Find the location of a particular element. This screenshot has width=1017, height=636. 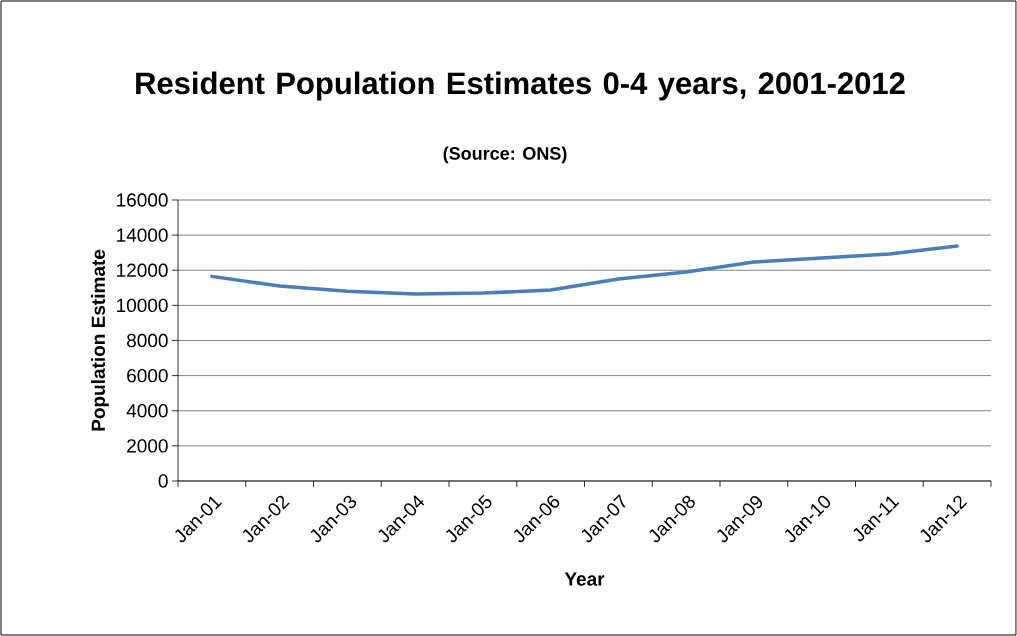

y-tick-label: 12000 is located at coordinates (142, 270).